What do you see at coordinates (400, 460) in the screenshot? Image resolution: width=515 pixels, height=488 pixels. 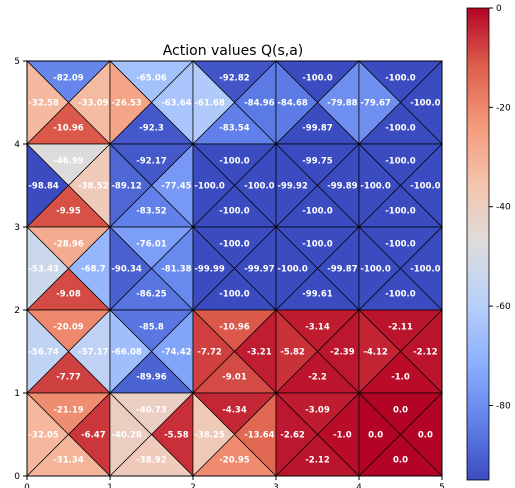 I see `value-label-bottom: 0.0` at bounding box center [400, 460].